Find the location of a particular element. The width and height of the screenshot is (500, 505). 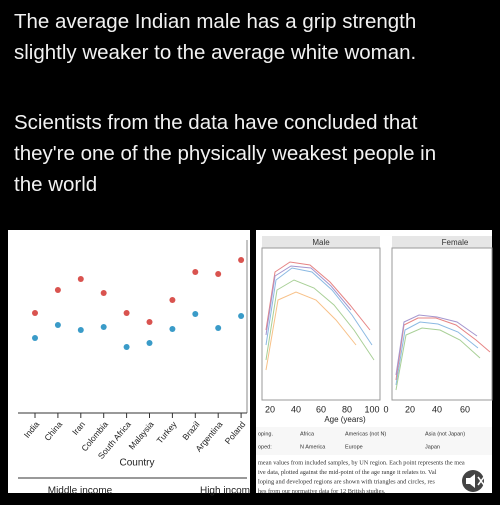

group-label: High incom is located at coordinates (225, 491).